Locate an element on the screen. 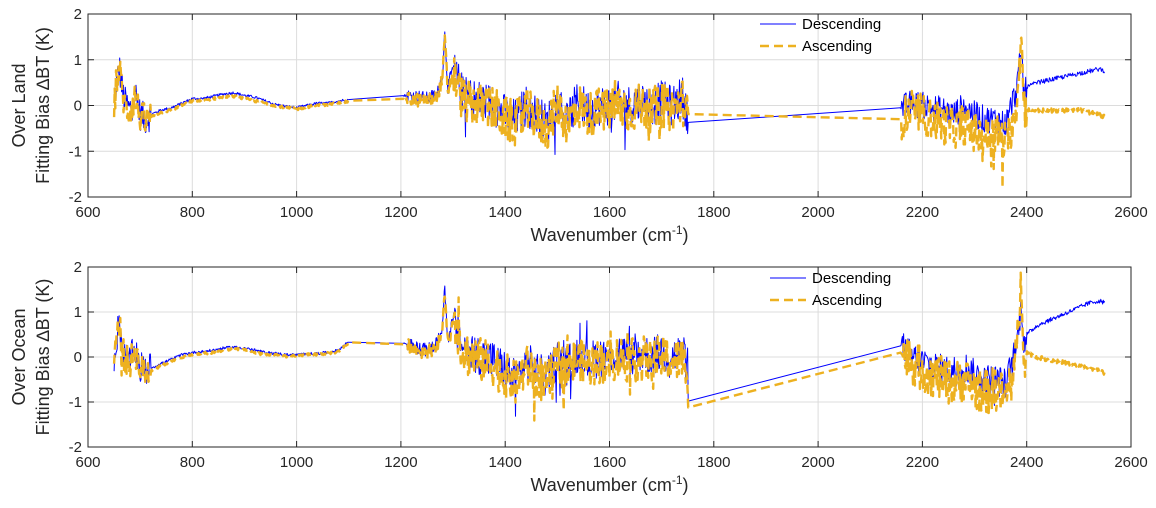 The image size is (1156, 508). y-axis-label-line1: Over Ocean is located at coordinates (19, 356).